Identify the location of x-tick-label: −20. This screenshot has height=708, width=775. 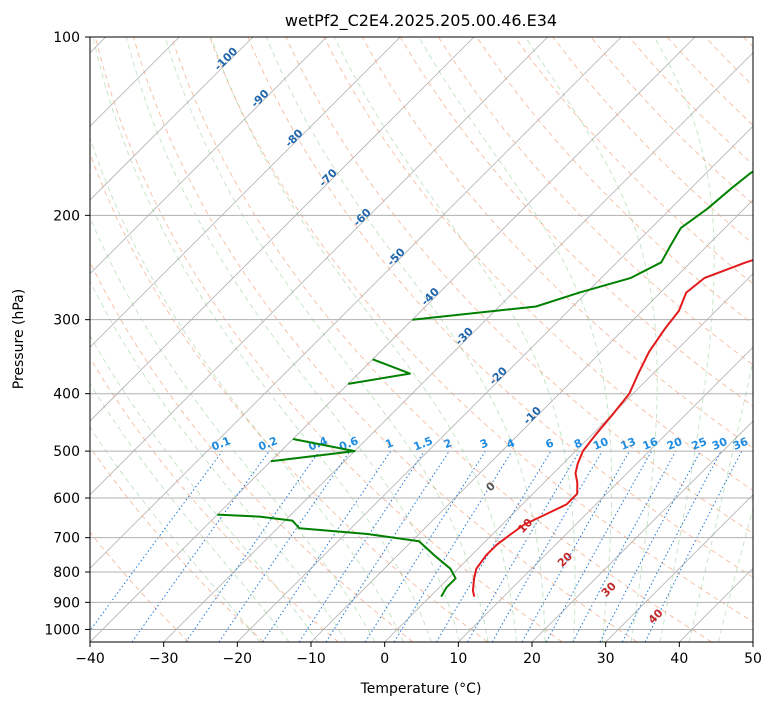
(238, 659).